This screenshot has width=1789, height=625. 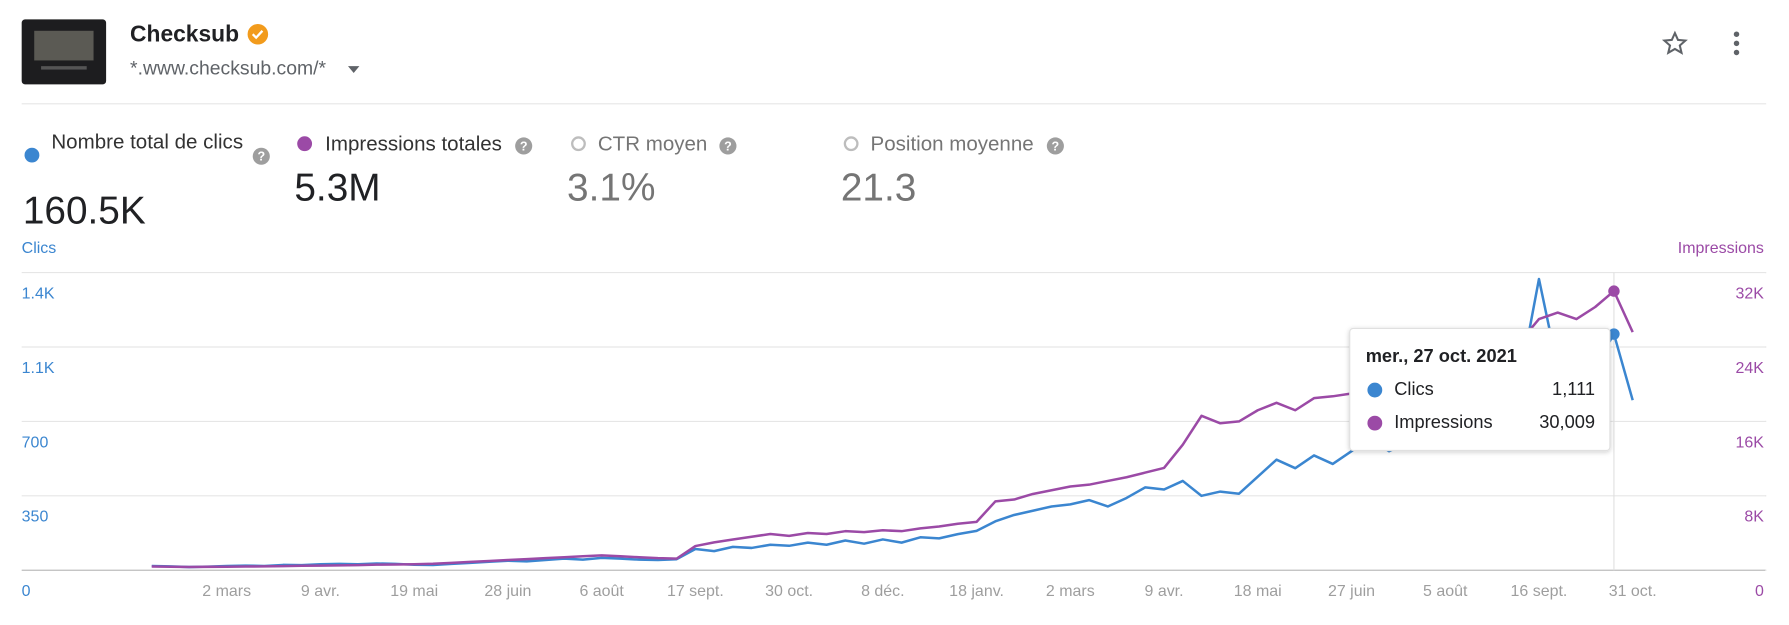 What do you see at coordinates (35, 442) in the screenshot?
I see `y-tick-label: 700` at bounding box center [35, 442].